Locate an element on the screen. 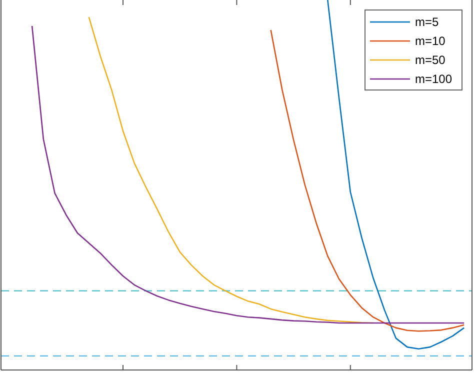  legend-label: m=10 is located at coordinates (430, 41).